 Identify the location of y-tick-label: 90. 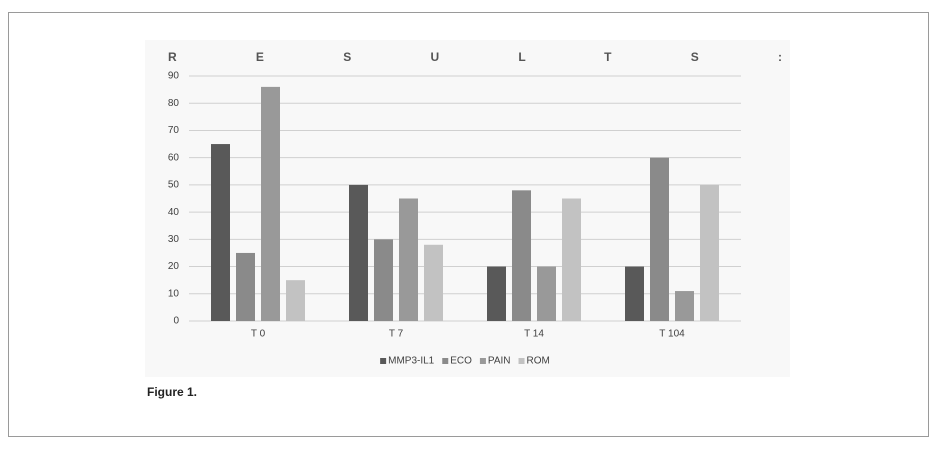
(174, 76).